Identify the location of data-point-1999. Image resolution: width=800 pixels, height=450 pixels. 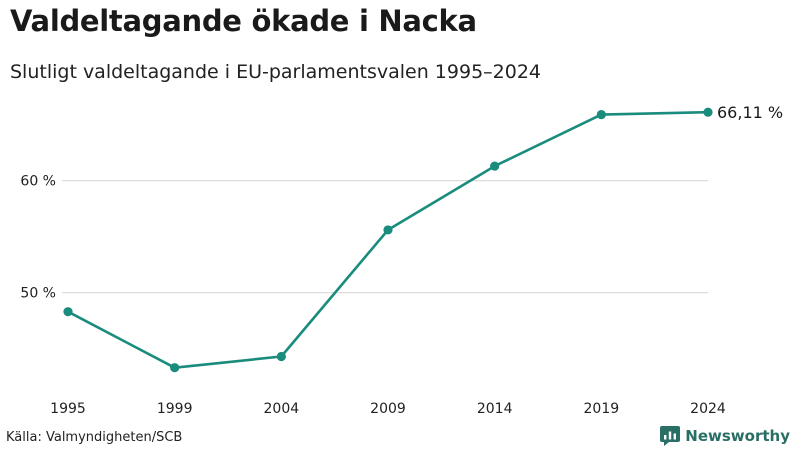
(175, 368).